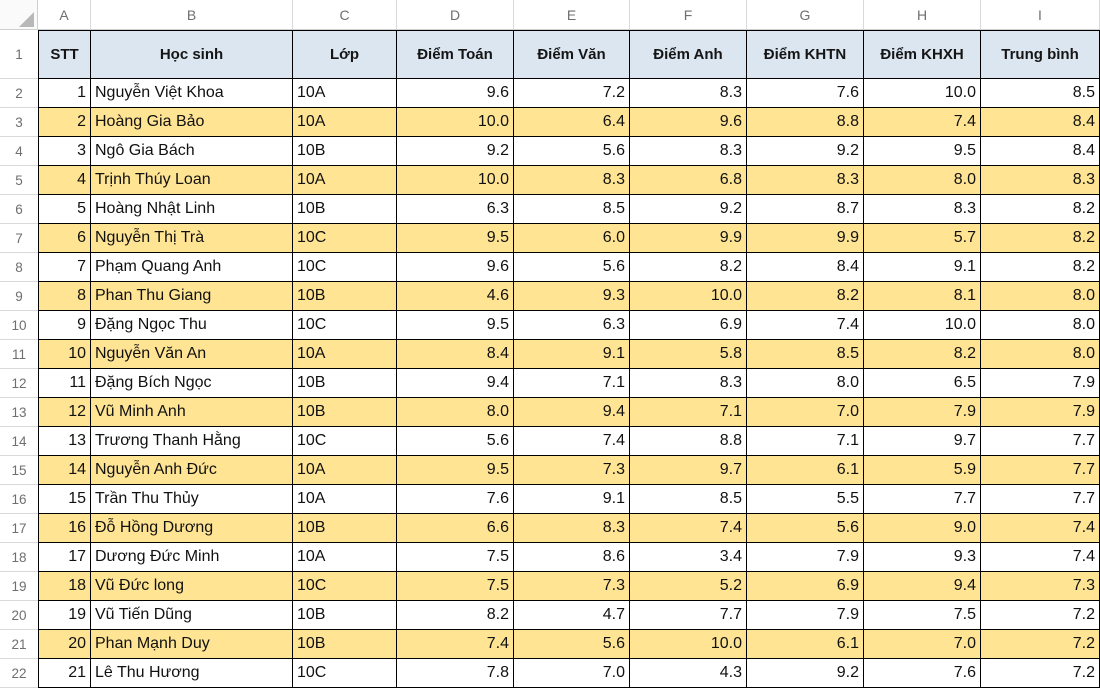 This screenshot has width=1100, height=688. Describe the element at coordinates (192, 412) in the screenshot. I see `cell-B13: Vũ Minh Anh` at that location.